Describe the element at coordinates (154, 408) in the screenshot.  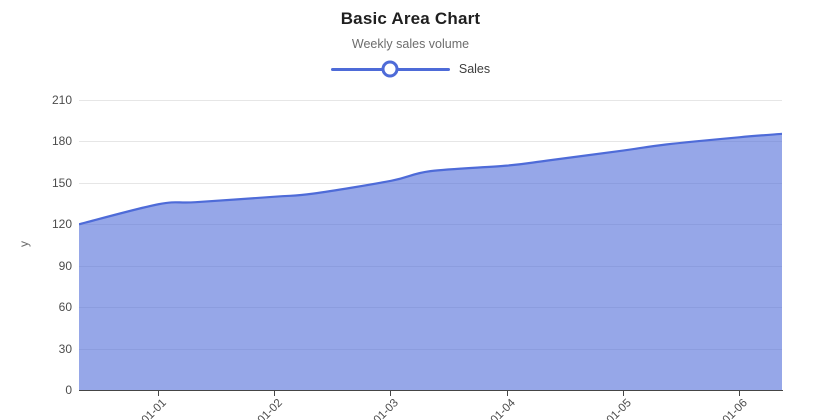
I see `x-tick-label: 01-01` at that location.